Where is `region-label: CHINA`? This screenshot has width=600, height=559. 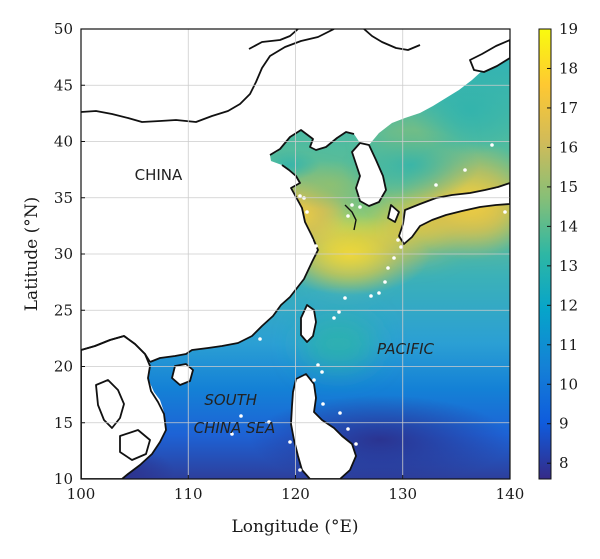 region-label: CHINA is located at coordinates (159, 175).